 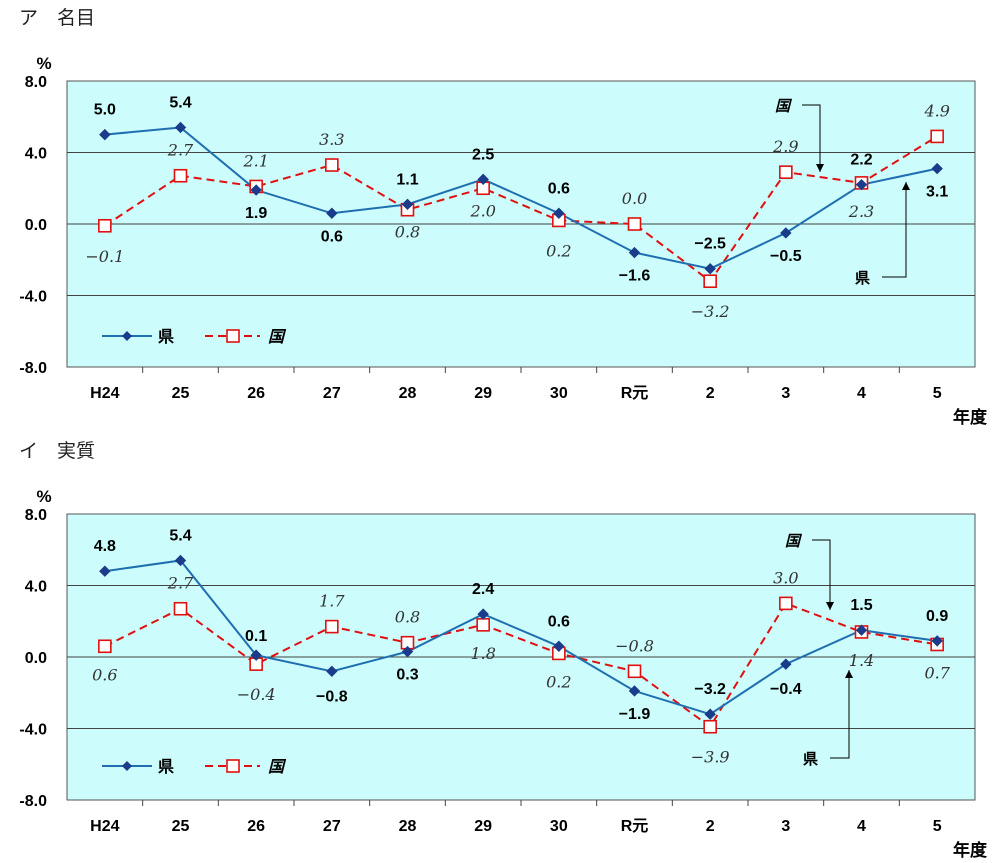 I want to click on data-label-prefecture: −1.9, so click(x=635, y=714).